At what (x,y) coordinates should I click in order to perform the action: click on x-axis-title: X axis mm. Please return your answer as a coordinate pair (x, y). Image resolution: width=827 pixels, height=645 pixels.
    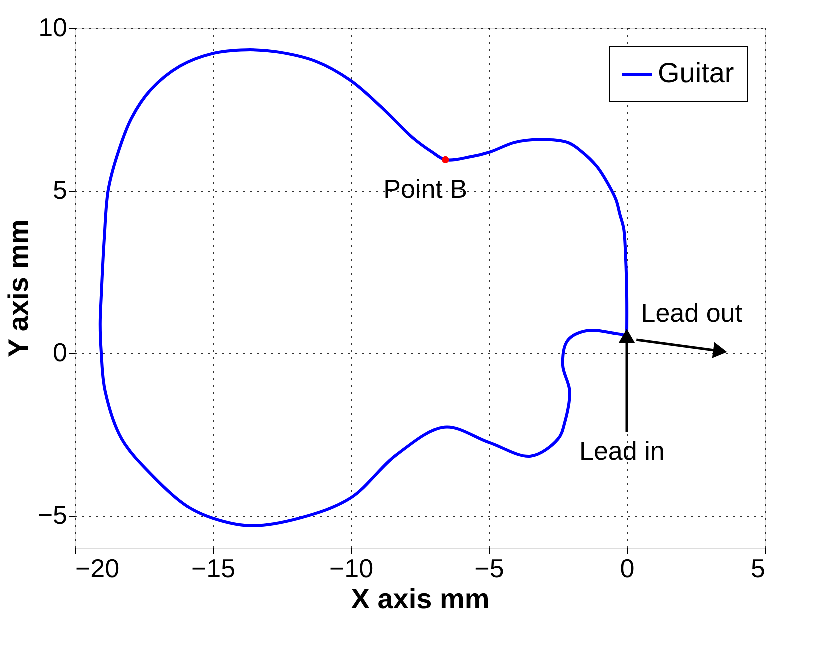
    Looking at the image, I should click on (420, 599).